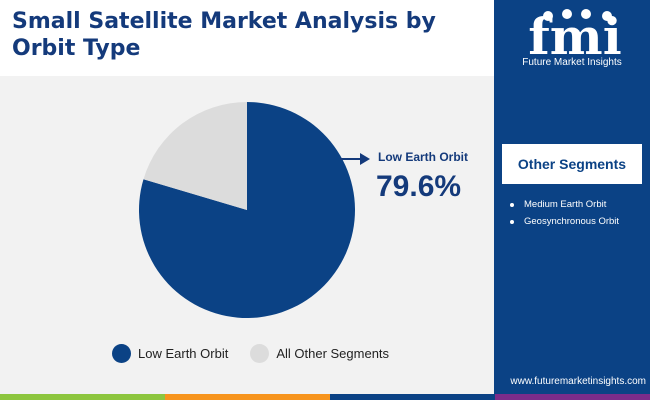 The image size is (650, 400). Describe the element at coordinates (574, 36) in the screenshot. I see `fmi-logo-icon: fmi` at that location.